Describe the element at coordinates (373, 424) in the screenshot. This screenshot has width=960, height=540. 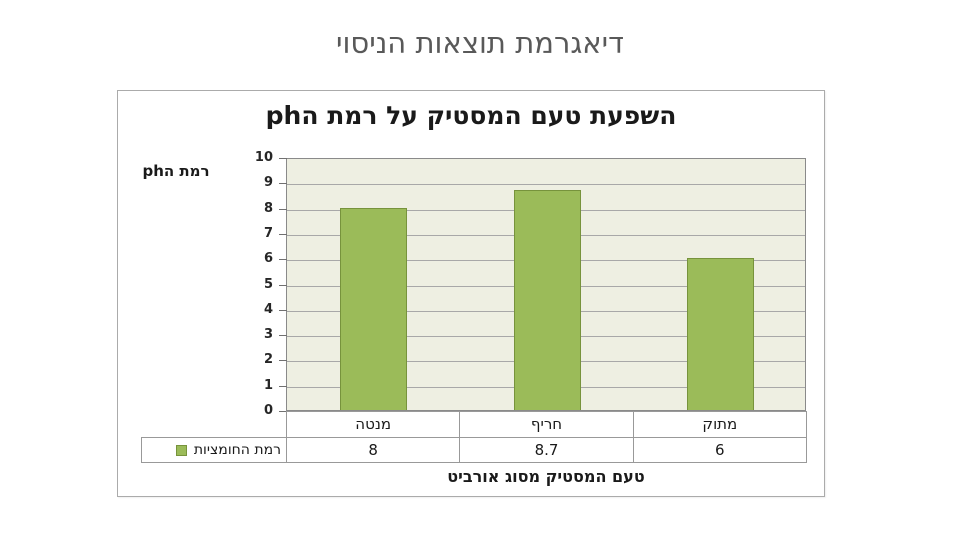
I see `category-cell: מנטה` at that location.